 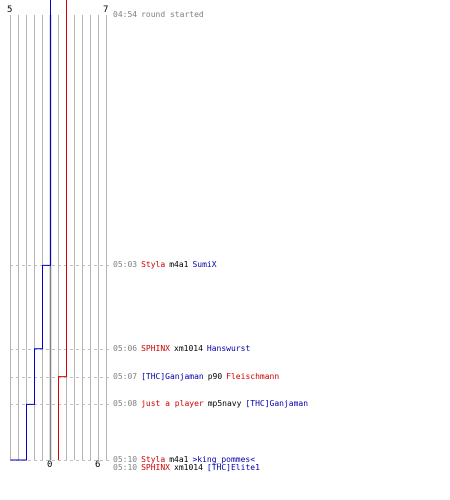 What do you see at coordinates (172, 403) in the screenshot?
I see `killer-name: just a player` at bounding box center [172, 403].